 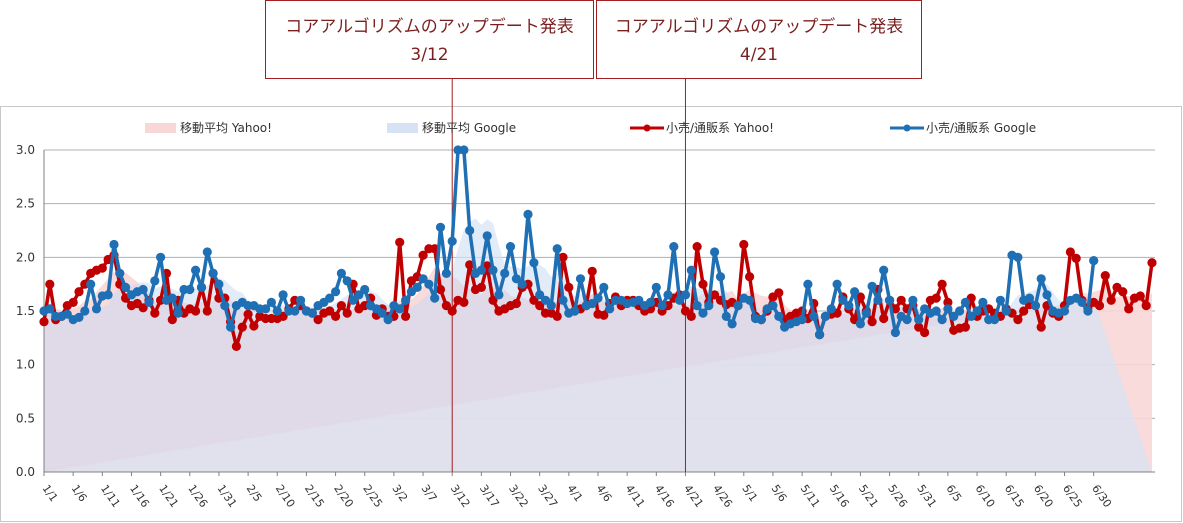 I want to click on y-tick-label: 2.0, so click(x=25, y=257).